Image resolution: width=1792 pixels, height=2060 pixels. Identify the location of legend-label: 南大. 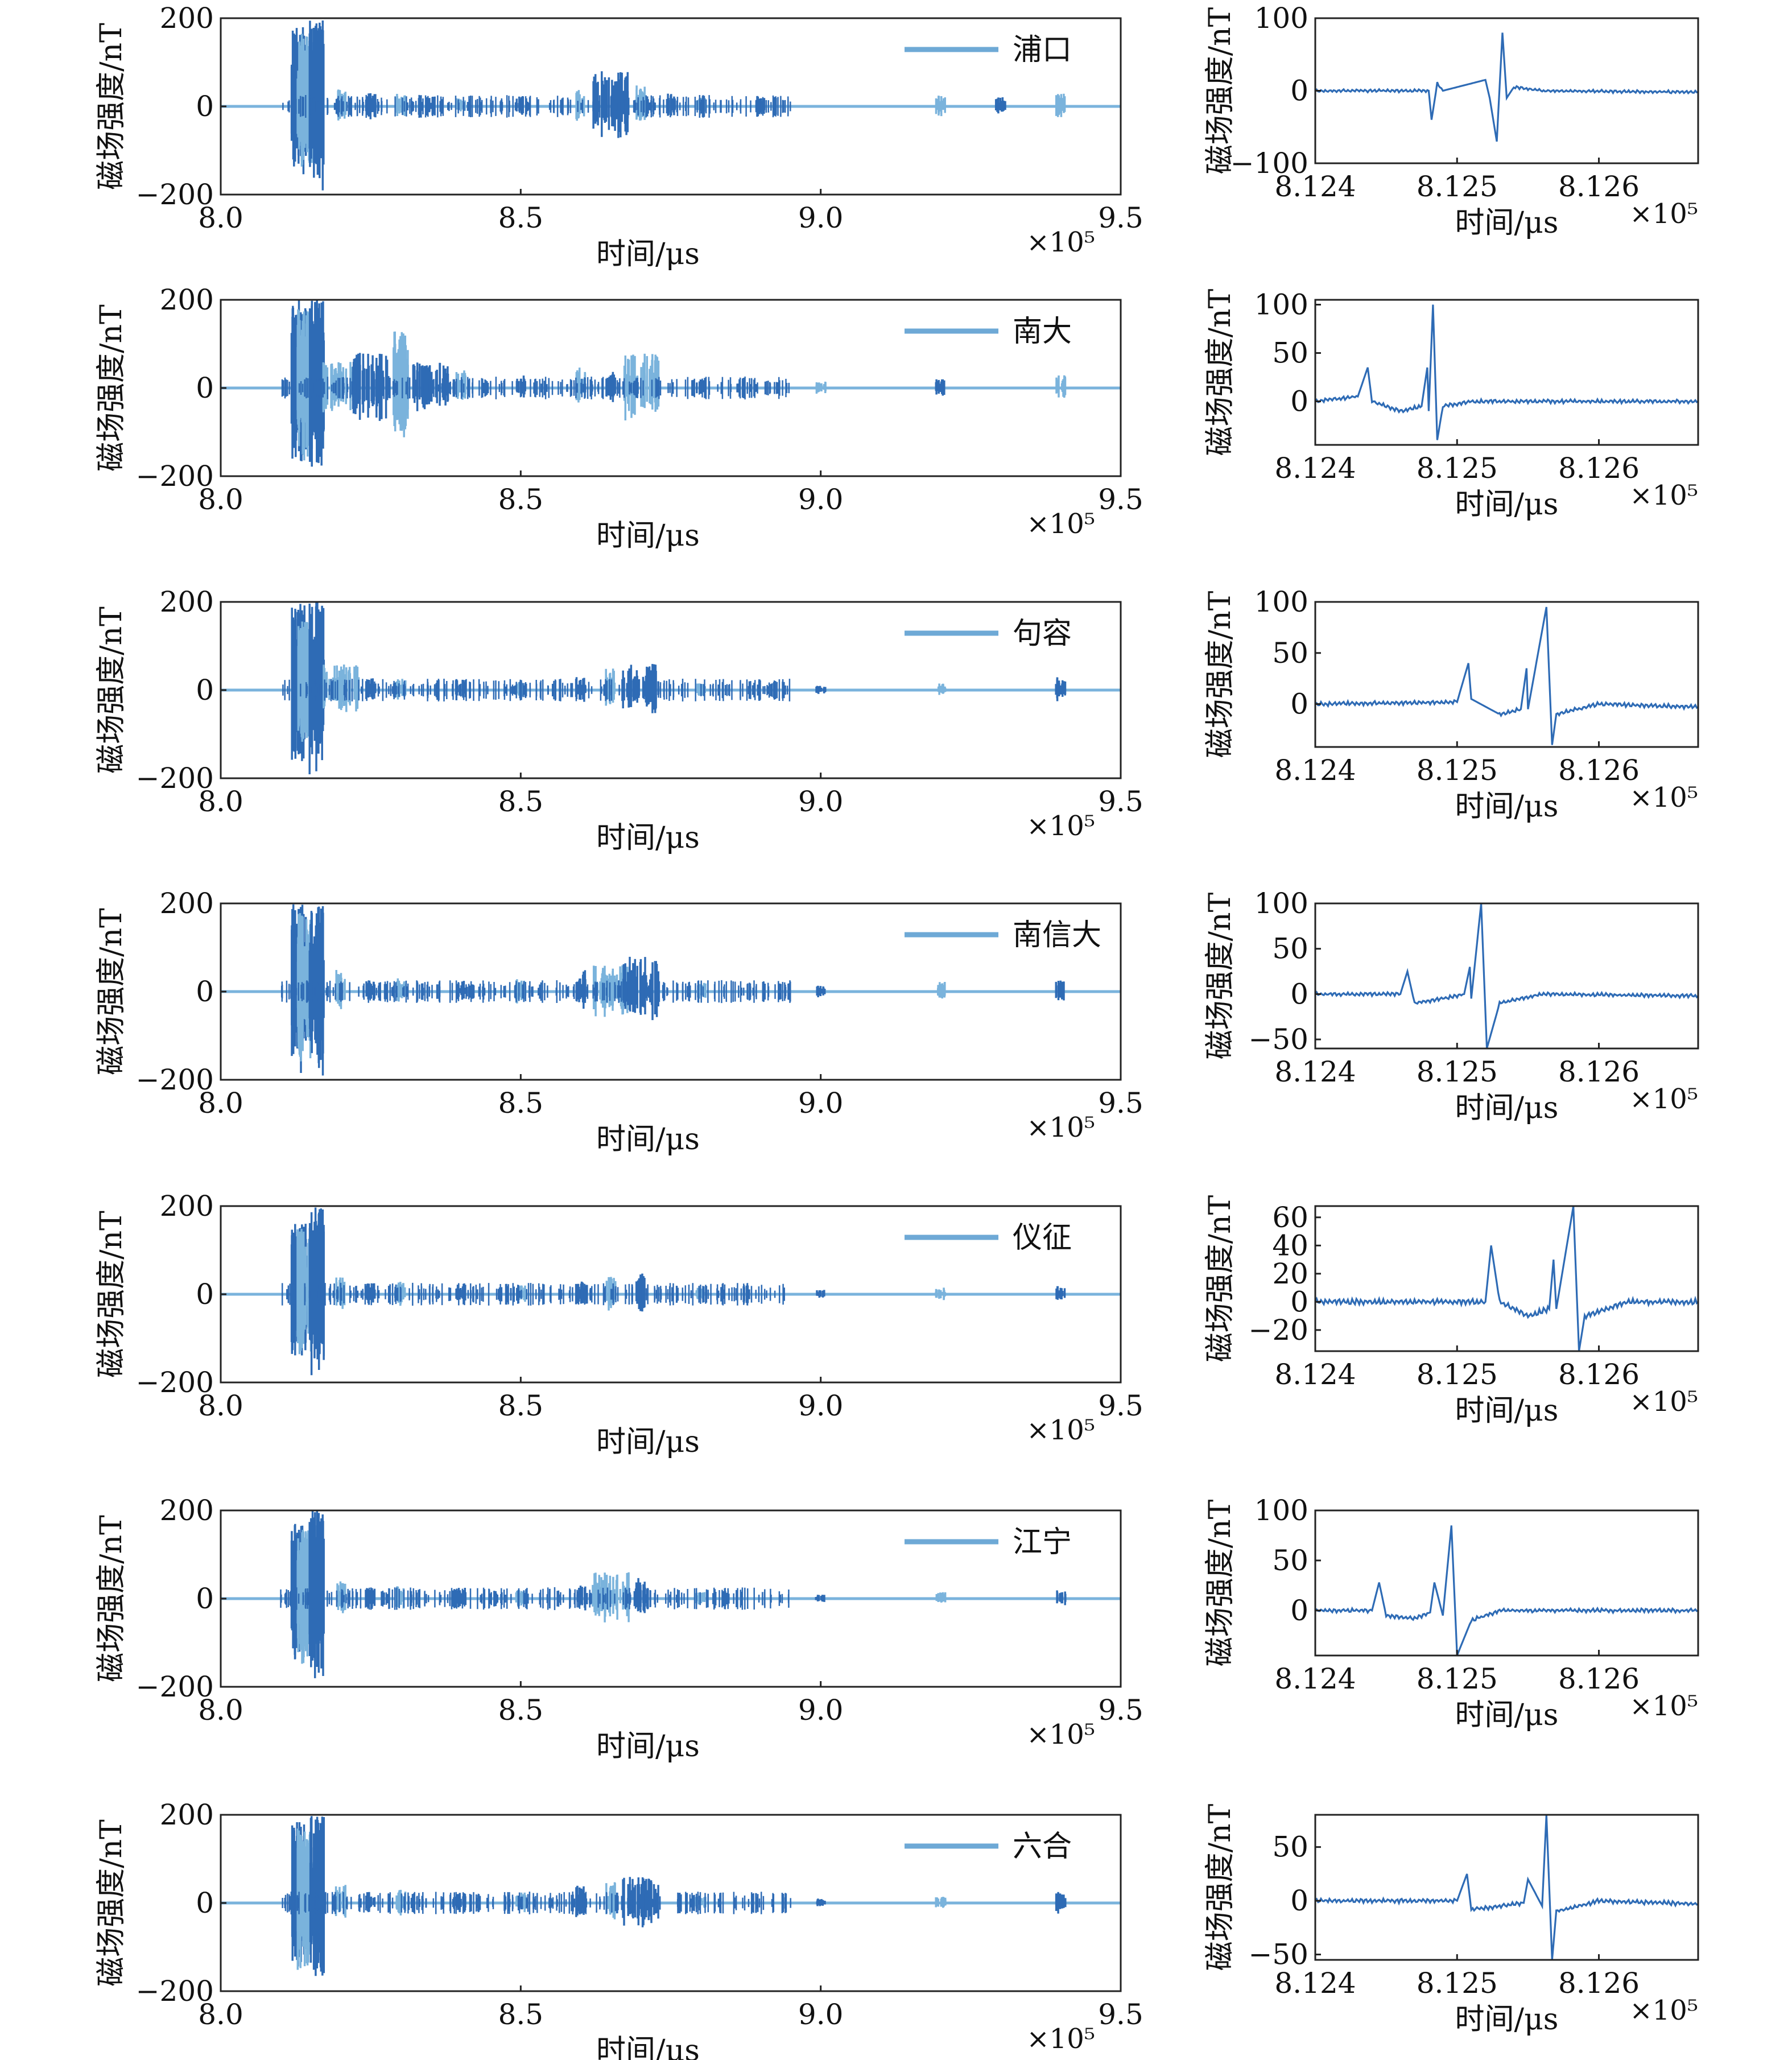
(1042, 332).